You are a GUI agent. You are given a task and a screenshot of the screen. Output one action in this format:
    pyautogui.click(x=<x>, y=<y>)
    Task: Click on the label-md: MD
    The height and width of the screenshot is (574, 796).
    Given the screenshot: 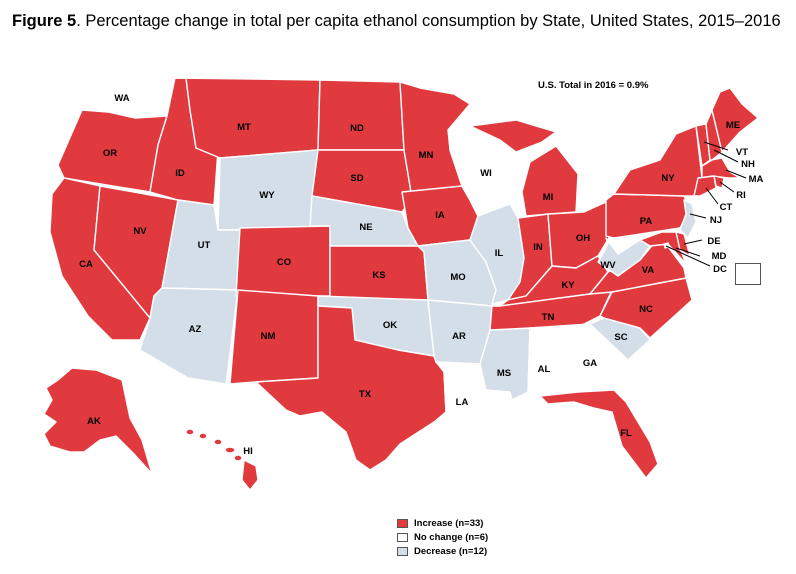 What is the action you would take?
    pyautogui.click(x=719, y=256)
    